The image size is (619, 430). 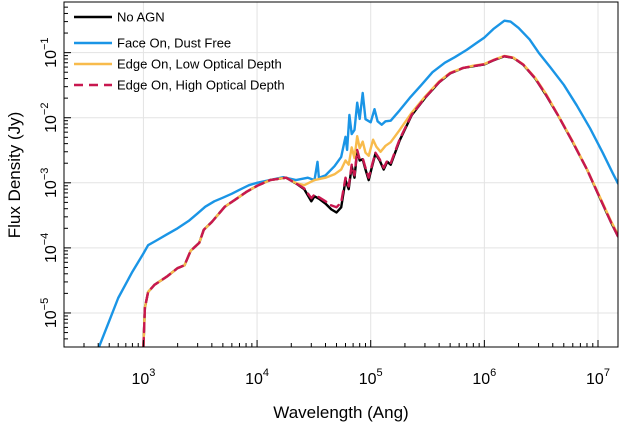 I want to click on legend-label-no-agn: No AGN, so click(x=141, y=17).